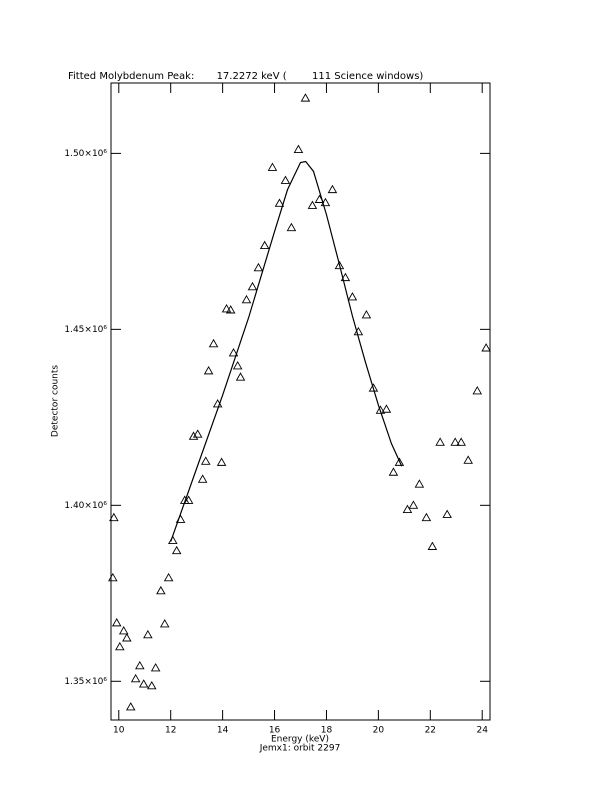 This screenshot has height=792, width=612. I want to click on x-tick-label: 18, so click(327, 731).